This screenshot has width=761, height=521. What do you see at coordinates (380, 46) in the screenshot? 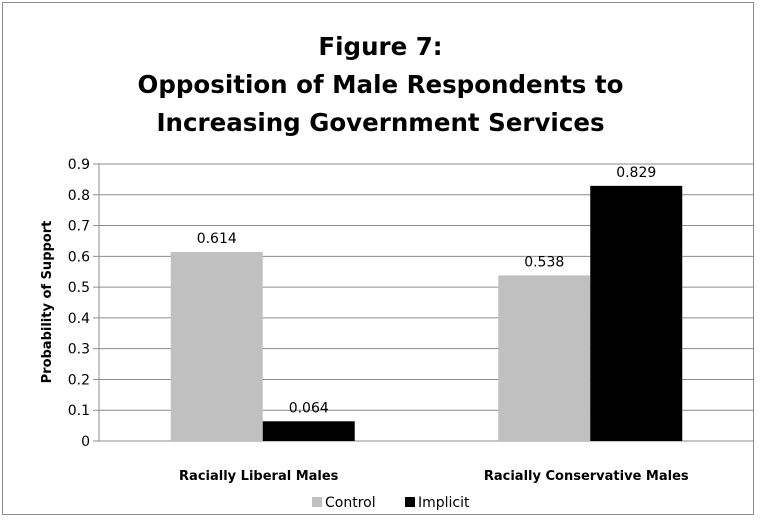
I see `chart-title-line-1: Figure 7:` at bounding box center [380, 46].